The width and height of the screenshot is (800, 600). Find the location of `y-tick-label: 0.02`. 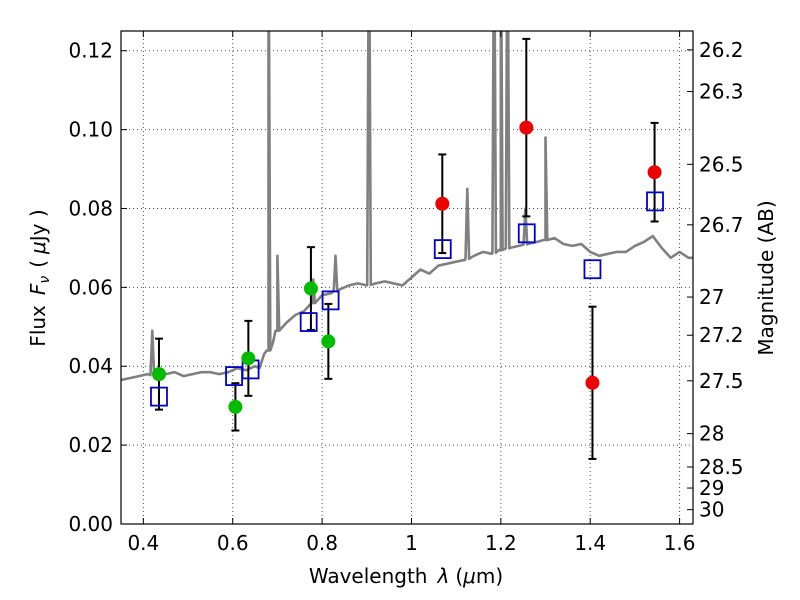

y-tick-label: 0.02 is located at coordinates (90, 445).